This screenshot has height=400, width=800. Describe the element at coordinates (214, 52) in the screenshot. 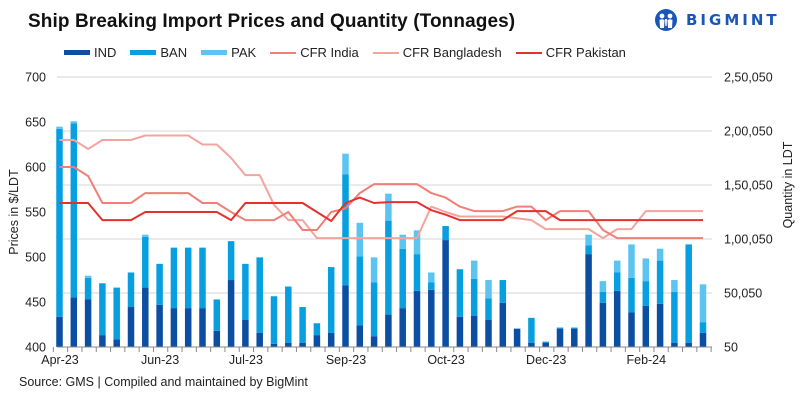

I see `legend-swatch-pak` at that location.